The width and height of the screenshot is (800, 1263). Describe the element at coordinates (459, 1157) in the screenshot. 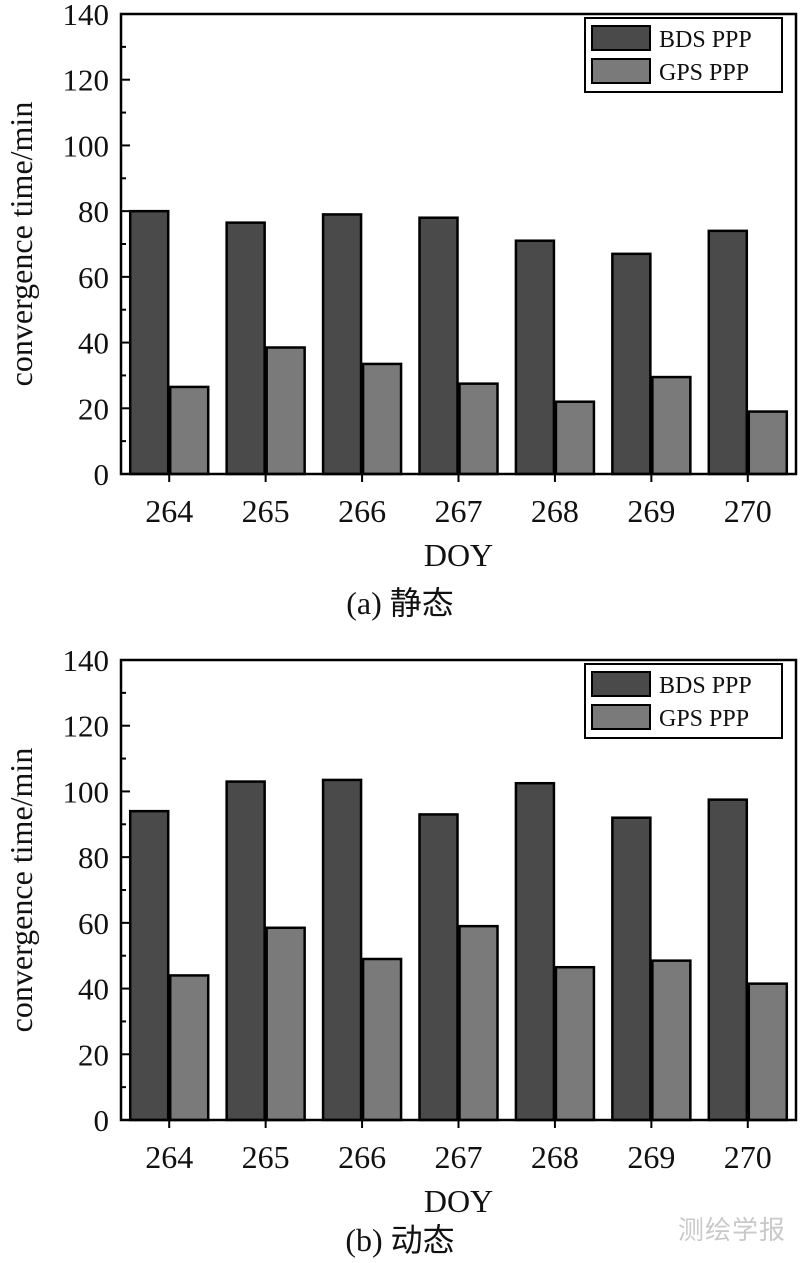

I see `chart-b-x-tick-label: 267` at that location.